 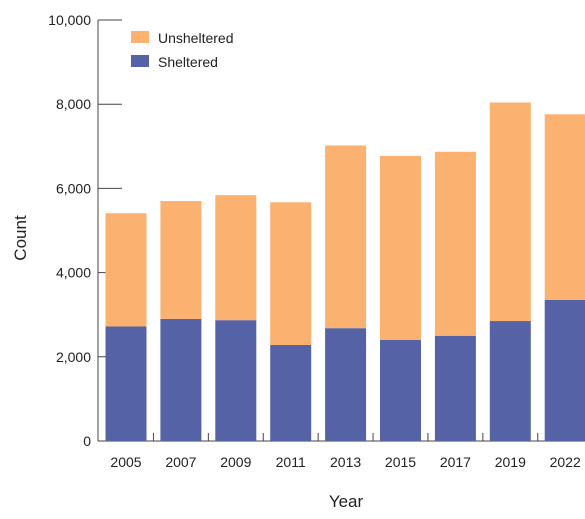 What do you see at coordinates (455, 462) in the screenshot?
I see `x-tick-label: 2017` at bounding box center [455, 462].